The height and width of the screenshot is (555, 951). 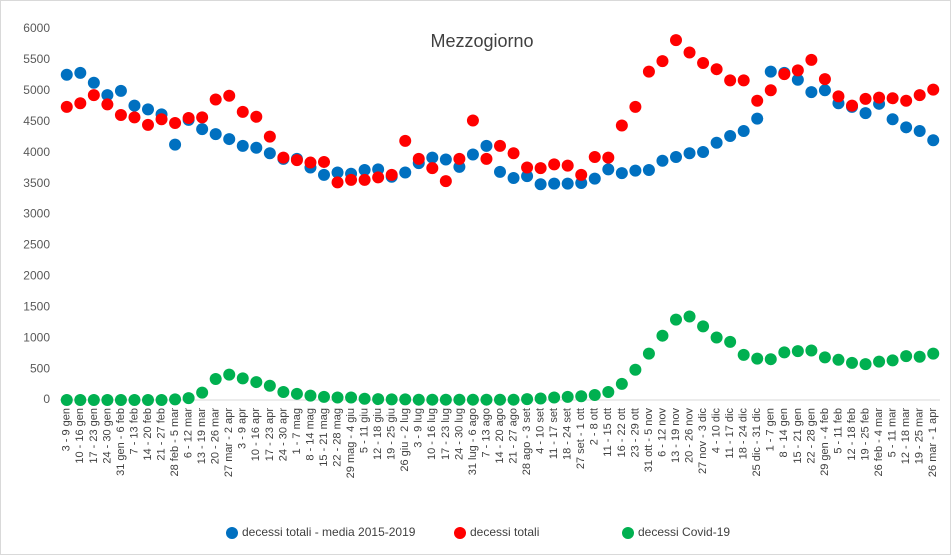 What do you see at coordinates (229, 442) in the screenshot?
I see `x-tick-label: 27 mar - 2 apr` at bounding box center [229, 442].